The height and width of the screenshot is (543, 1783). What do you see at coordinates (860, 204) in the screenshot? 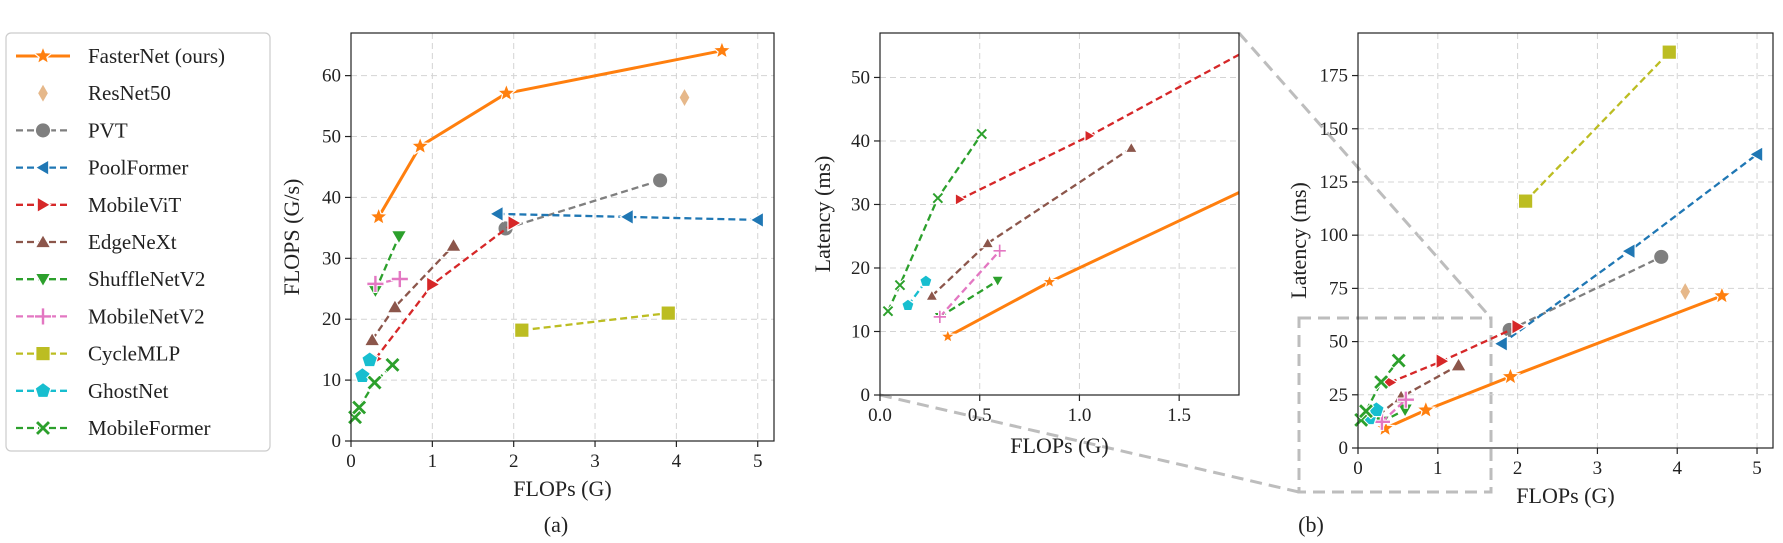
I see `y-tick-label: 30` at bounding box center [860, 204].